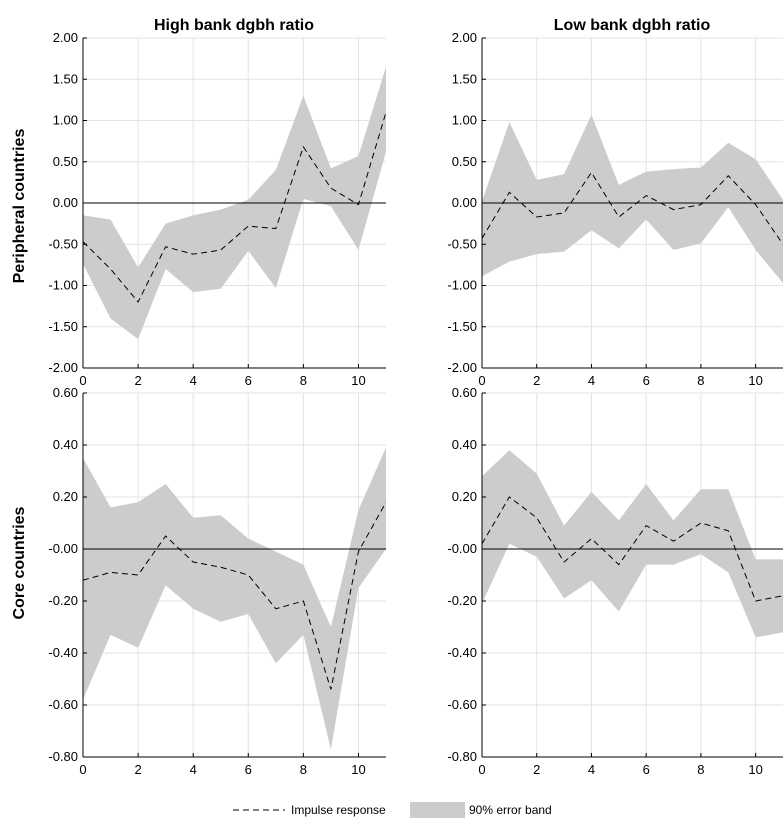 The width and height of the screenshot is (783, 821). I want to click on row-title-core: Core countries, so click(19, 562).